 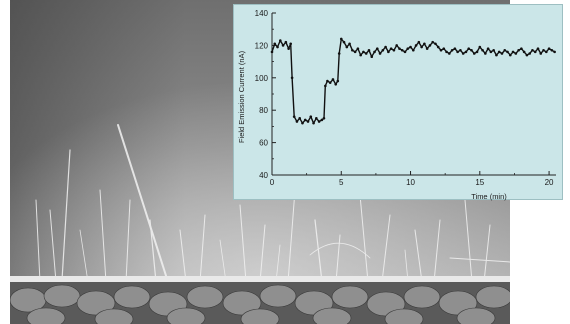 What do you see at coordinates (489, 196) in the screenshot?
I see `x-axis-label: Time (min)` at bounding box center [489, 196].